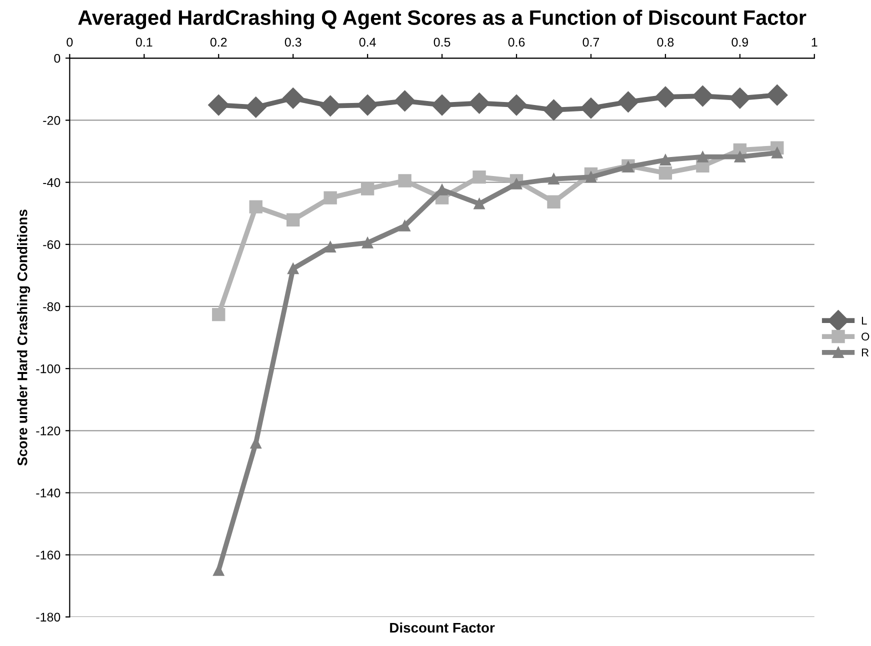 The width and height of the screenshot is (871, 646). Describe the element at coordinates (23, 338) in the screenshot. I see `y-axis-title: Score under Hard Crashing Conditions` at that location.